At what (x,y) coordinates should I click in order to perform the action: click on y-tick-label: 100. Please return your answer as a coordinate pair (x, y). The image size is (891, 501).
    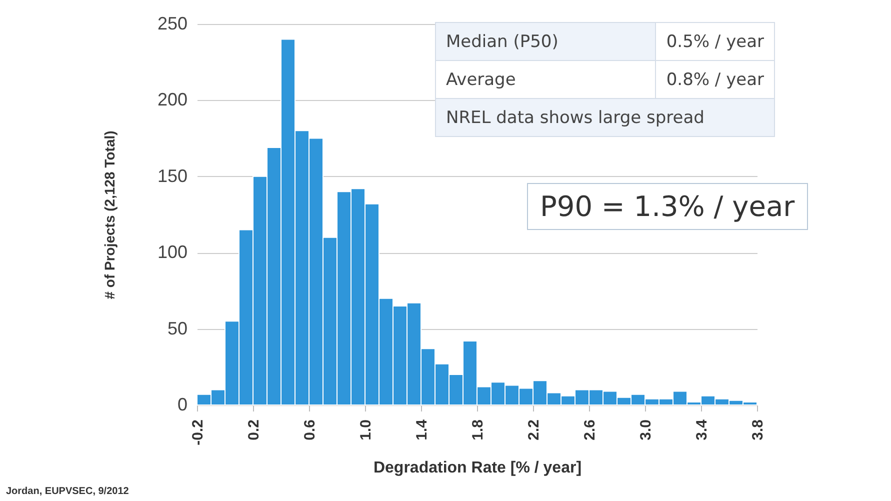
    Looking at the image, I should click on (172, 252).